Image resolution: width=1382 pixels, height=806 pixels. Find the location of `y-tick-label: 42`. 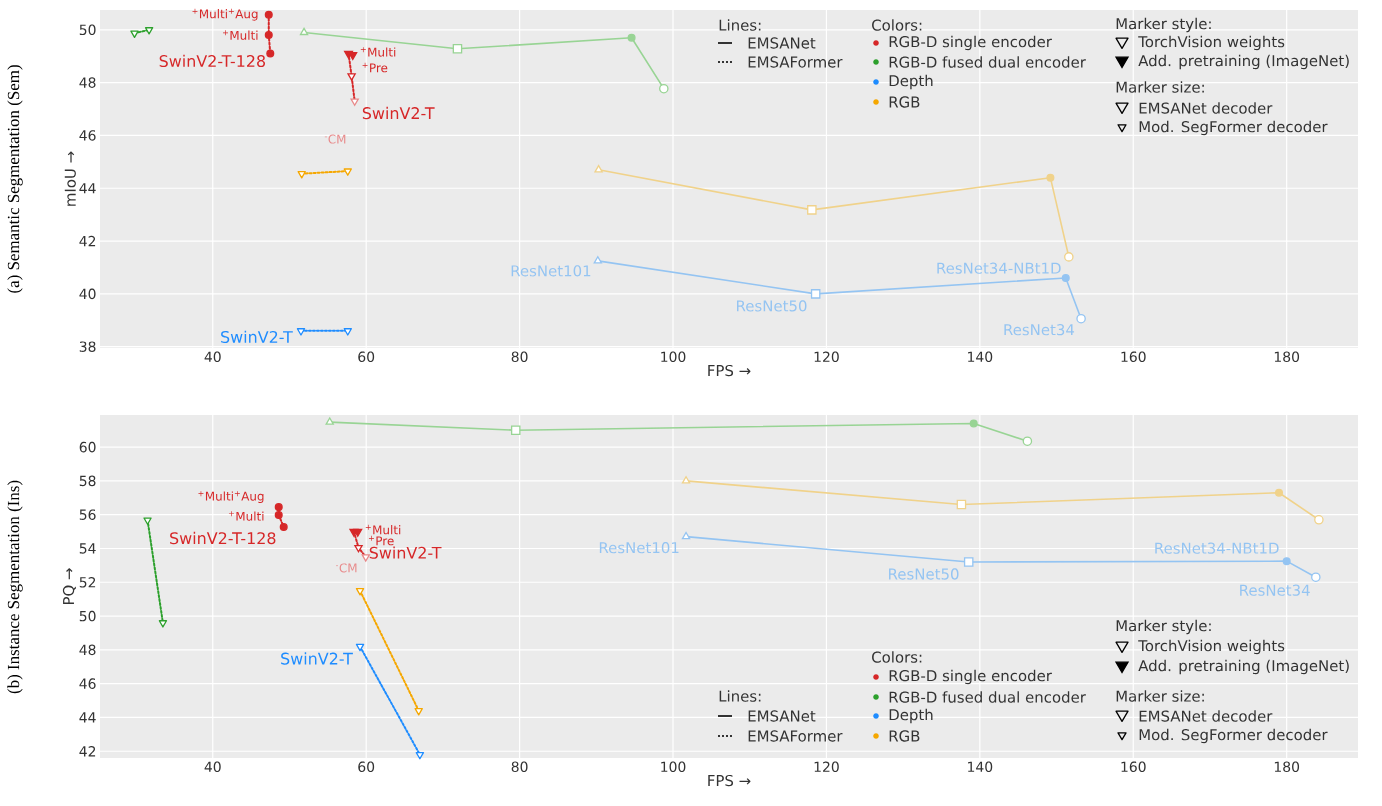

y-tick-label: 42 is located at coordinates (87, 751).